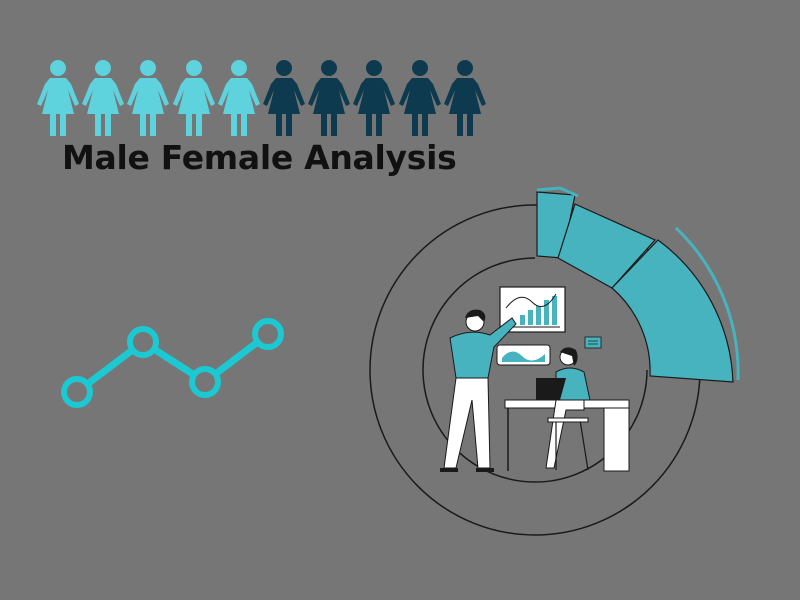  Describe the element at coordinates (478, 390) in the screenshot. I see `man-presenting-icon` at that location.